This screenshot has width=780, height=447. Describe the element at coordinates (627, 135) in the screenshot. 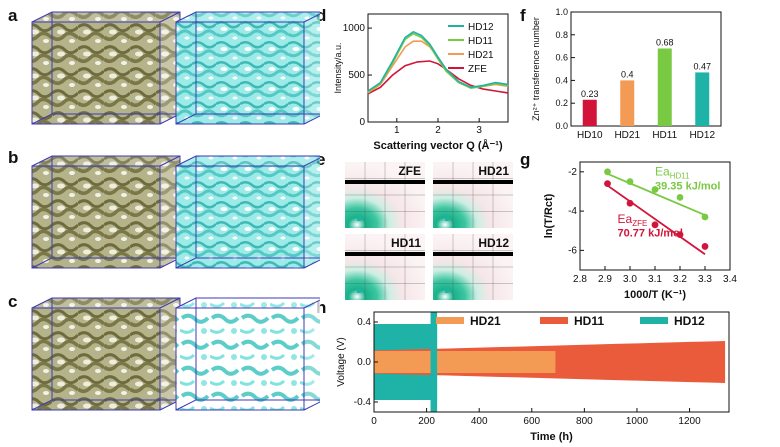

I see `f-xtick-label-hd21: HD21` at that location.